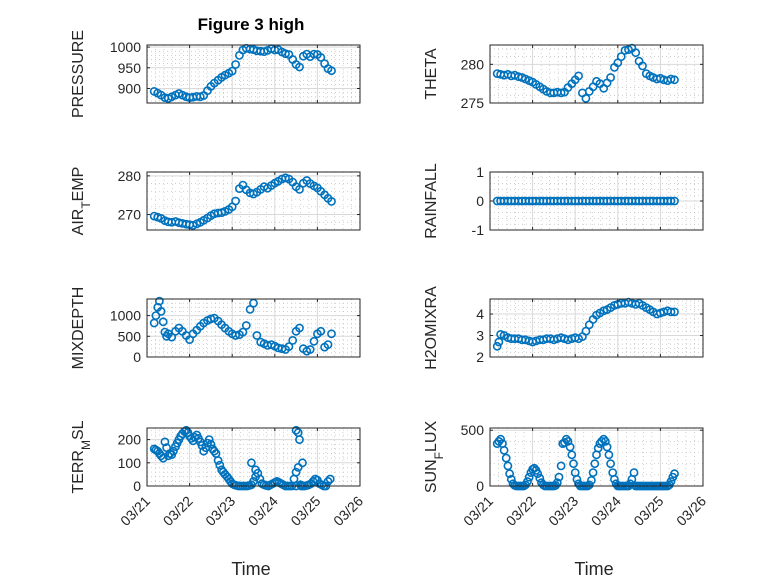 The image size is (778, 583). I want to click on y-tick-label: 200, so click(130, 440).